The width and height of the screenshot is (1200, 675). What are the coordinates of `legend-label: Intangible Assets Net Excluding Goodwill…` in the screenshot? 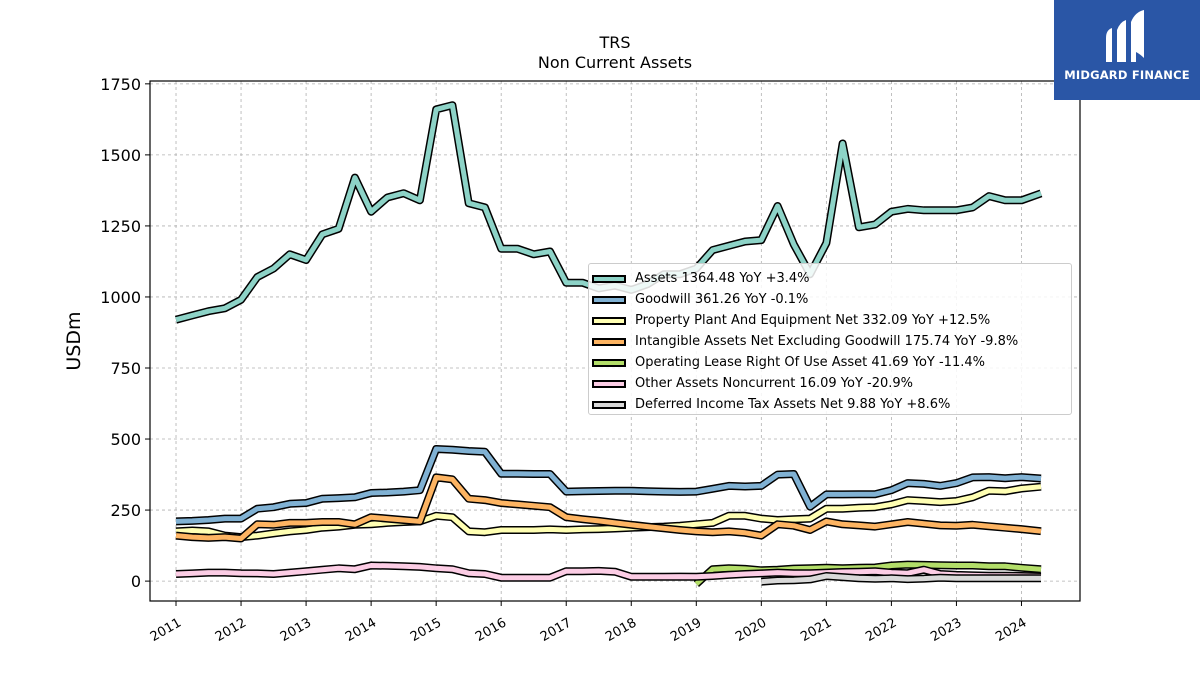 It's located at (827, 341).